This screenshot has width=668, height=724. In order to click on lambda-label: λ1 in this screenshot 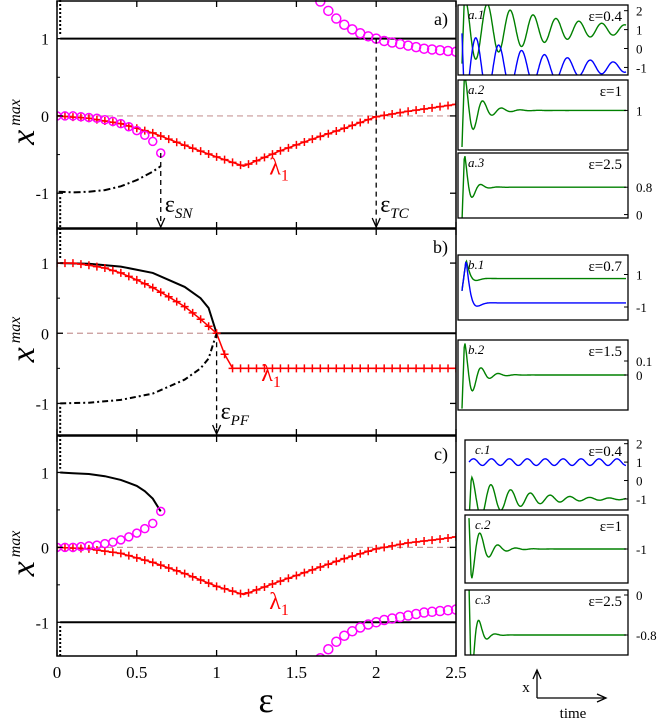, I will do `click(279, 604)`.